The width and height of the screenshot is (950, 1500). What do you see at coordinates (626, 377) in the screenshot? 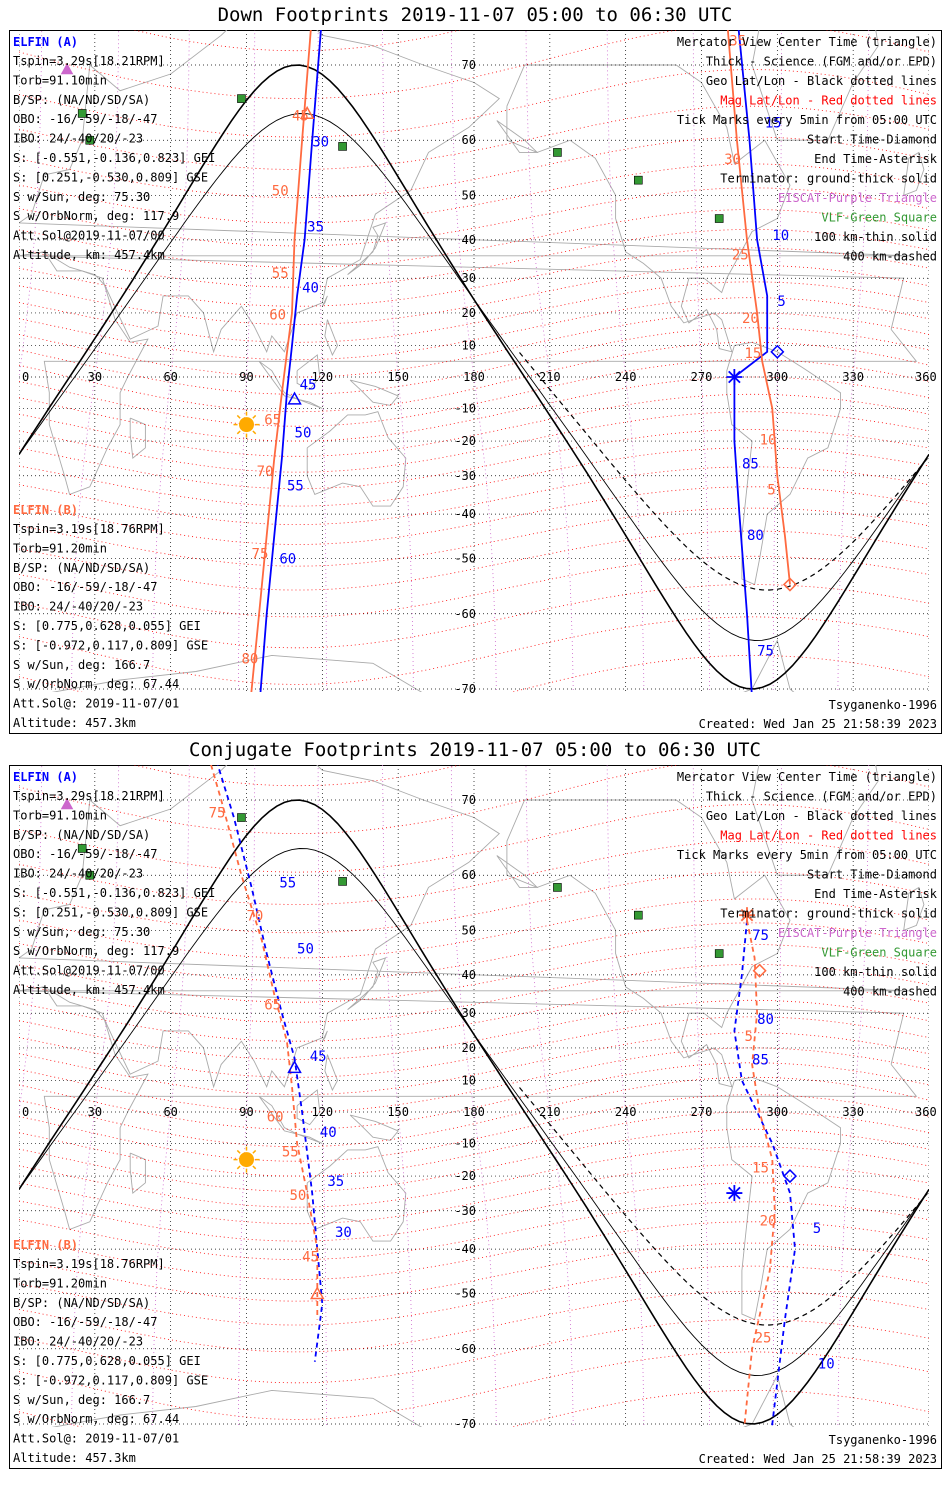
I see `lon-tick-label: 240` at bounding box center [626, 377].